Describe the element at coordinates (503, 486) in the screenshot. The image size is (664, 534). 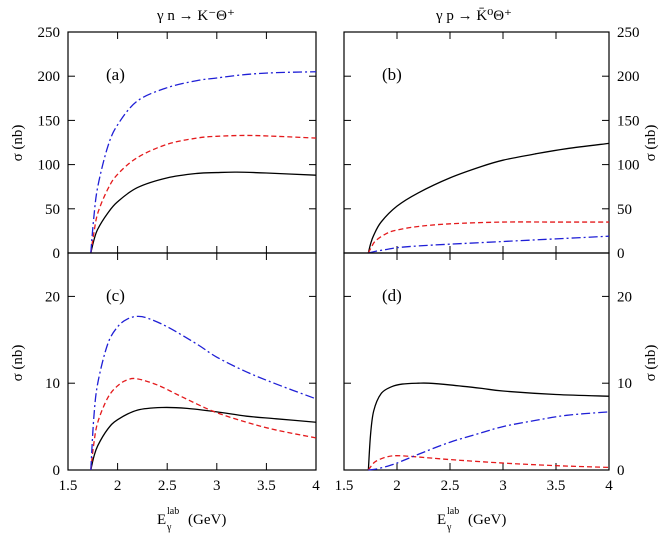
I see `panel-d-xtick-label: 3` at that location.